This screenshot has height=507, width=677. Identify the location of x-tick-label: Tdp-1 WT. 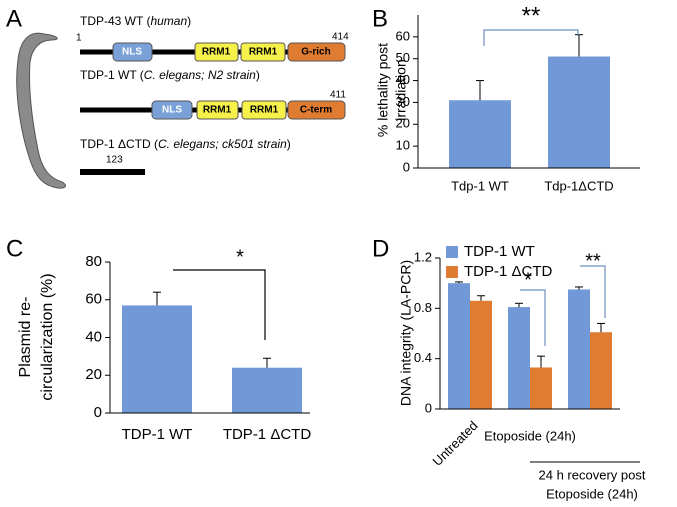
(480, 185).